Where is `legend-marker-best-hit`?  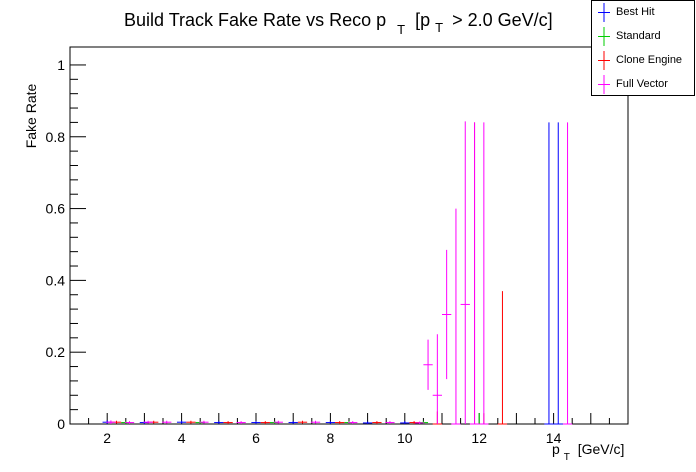
legend-marker-best-hit is located at coordinates (604, 12).